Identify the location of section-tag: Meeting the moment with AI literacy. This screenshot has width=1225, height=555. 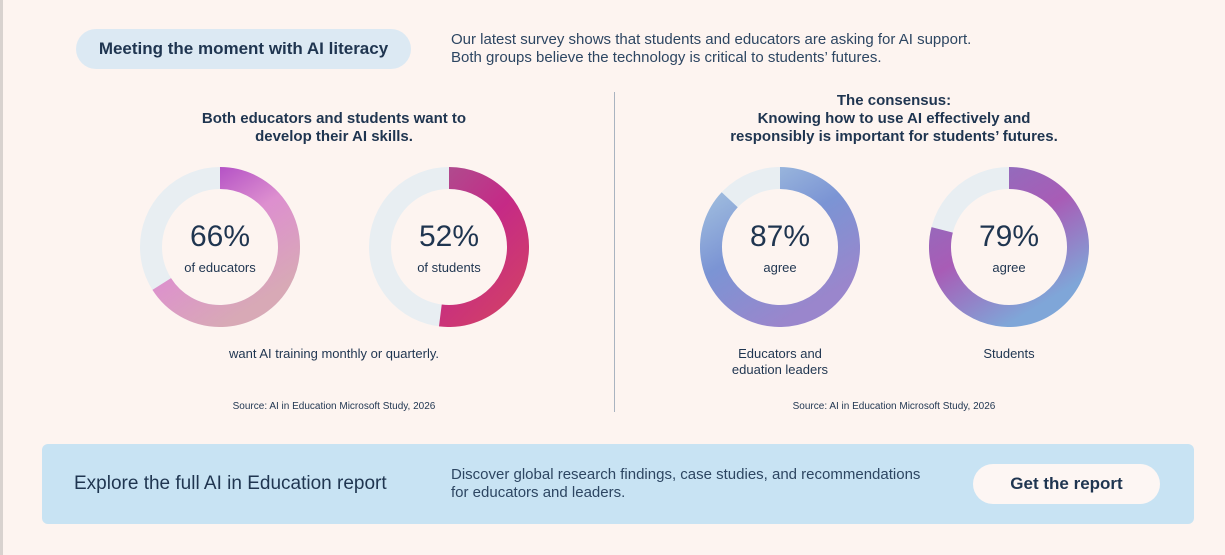
(243, 49).